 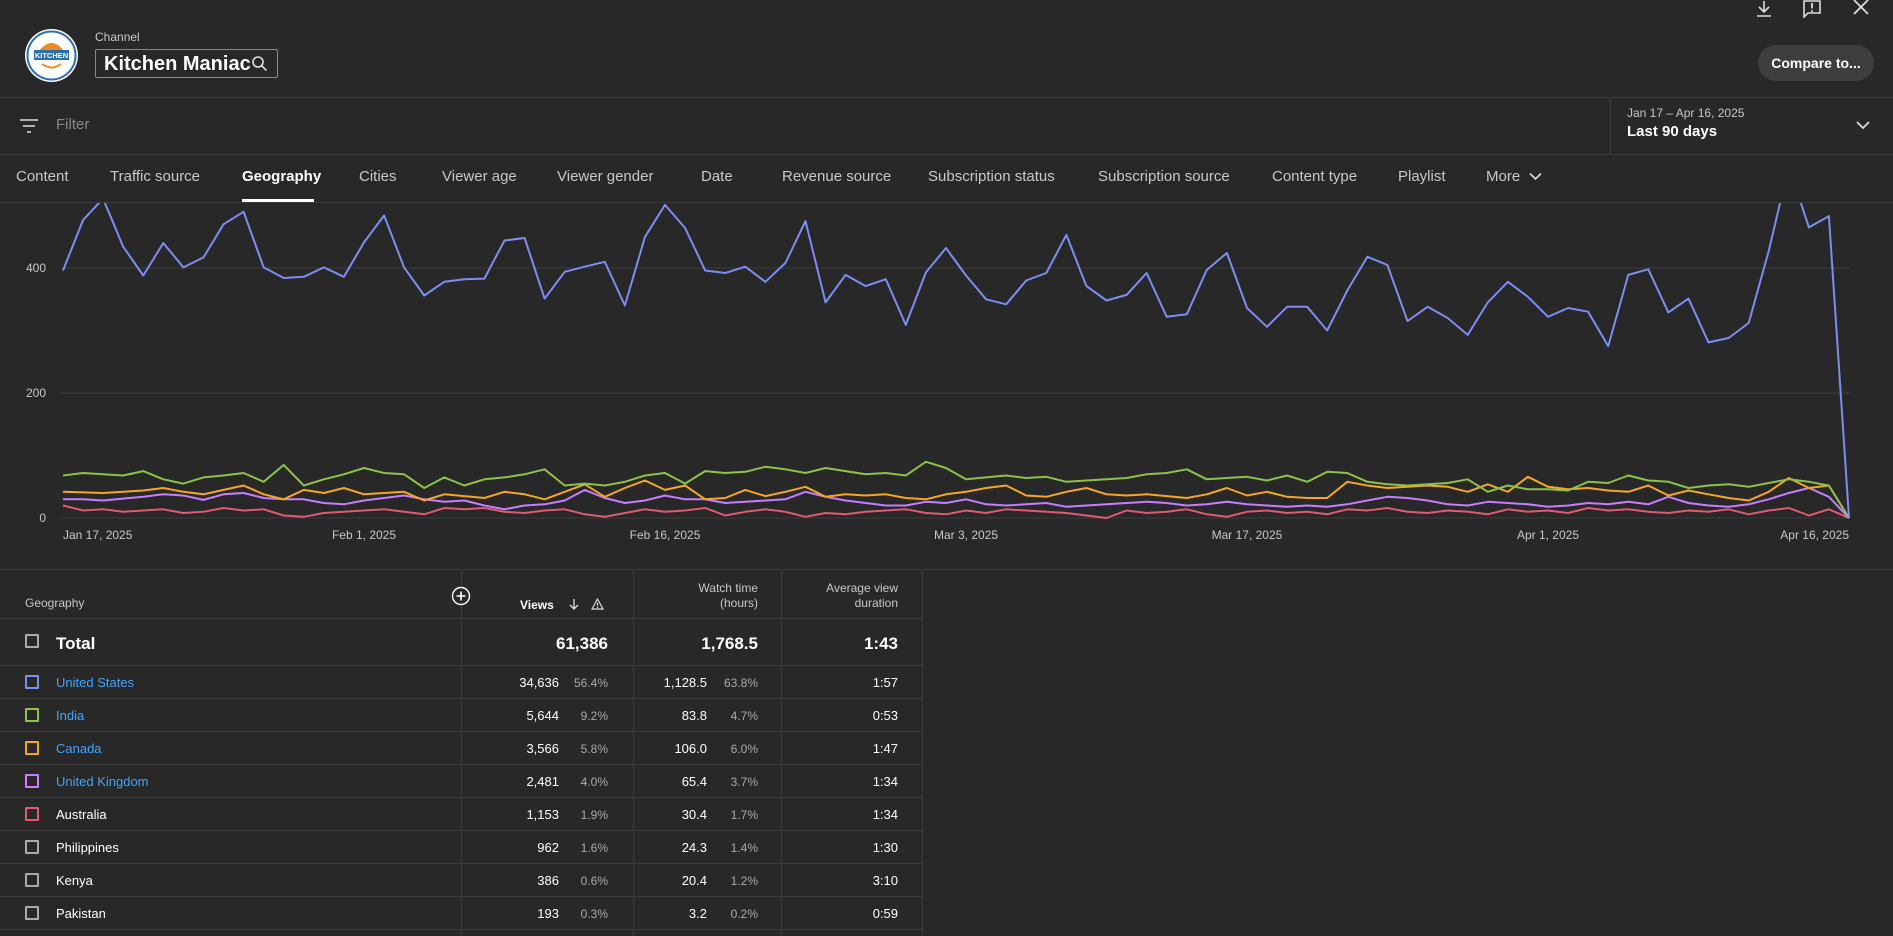 What do you see at coordinates (728, 588) in the screenshot?
I see `watch-time-header-line1: Watch time` at bounding box center [728, 588].